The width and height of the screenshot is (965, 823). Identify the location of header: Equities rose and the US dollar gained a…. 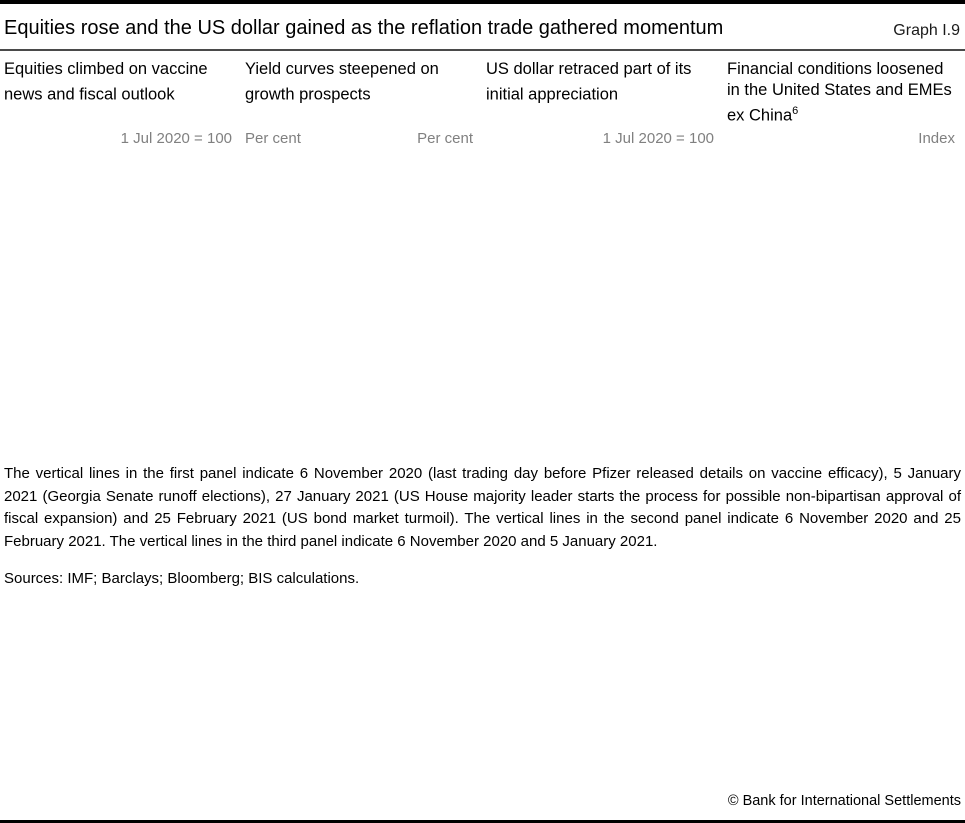
(482, 27).